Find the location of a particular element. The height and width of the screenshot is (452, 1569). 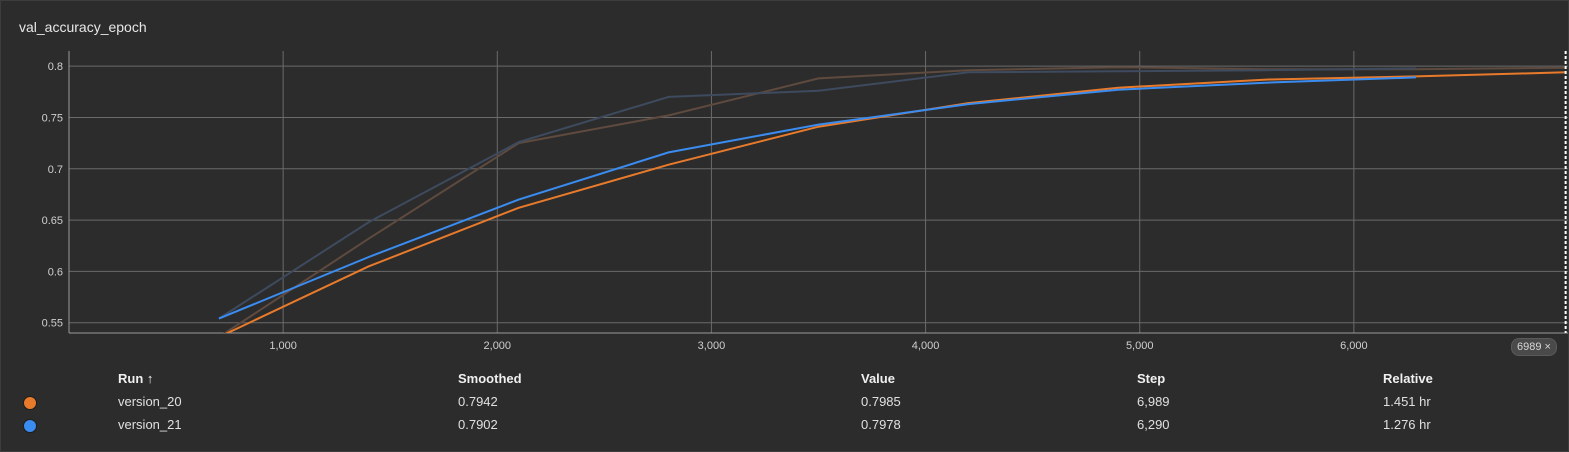

x-tick-label: 3,000 is located at coordinates (712, 346).